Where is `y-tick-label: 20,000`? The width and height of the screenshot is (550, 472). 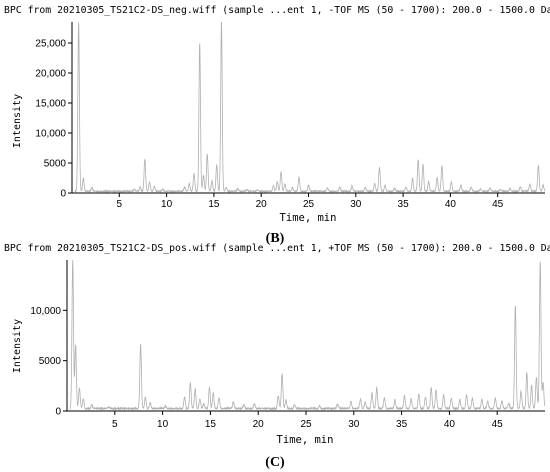
y-tick-label: 20,000 is located at coordinates (50, 74).